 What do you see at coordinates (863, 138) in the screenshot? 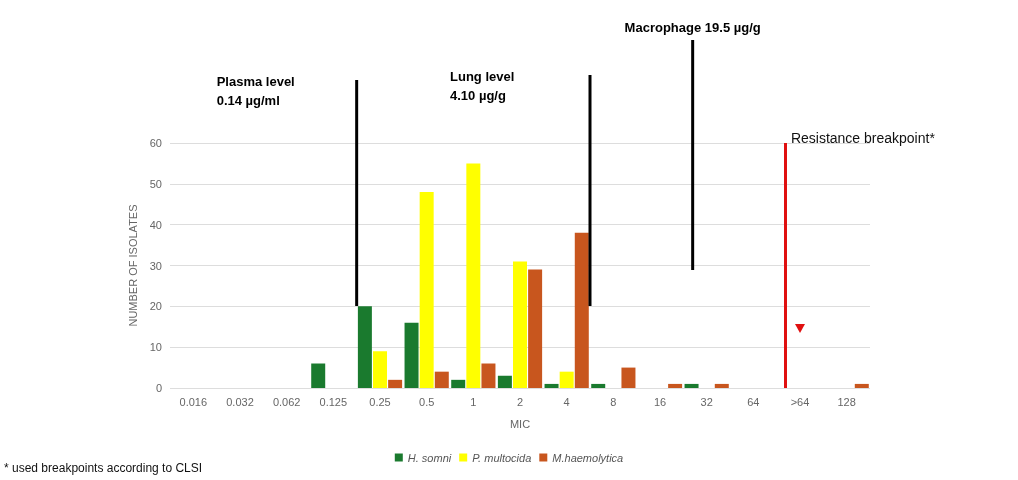
I see `ref-line-label: Resistance breakpoint*` at bounding box center [863, 138].